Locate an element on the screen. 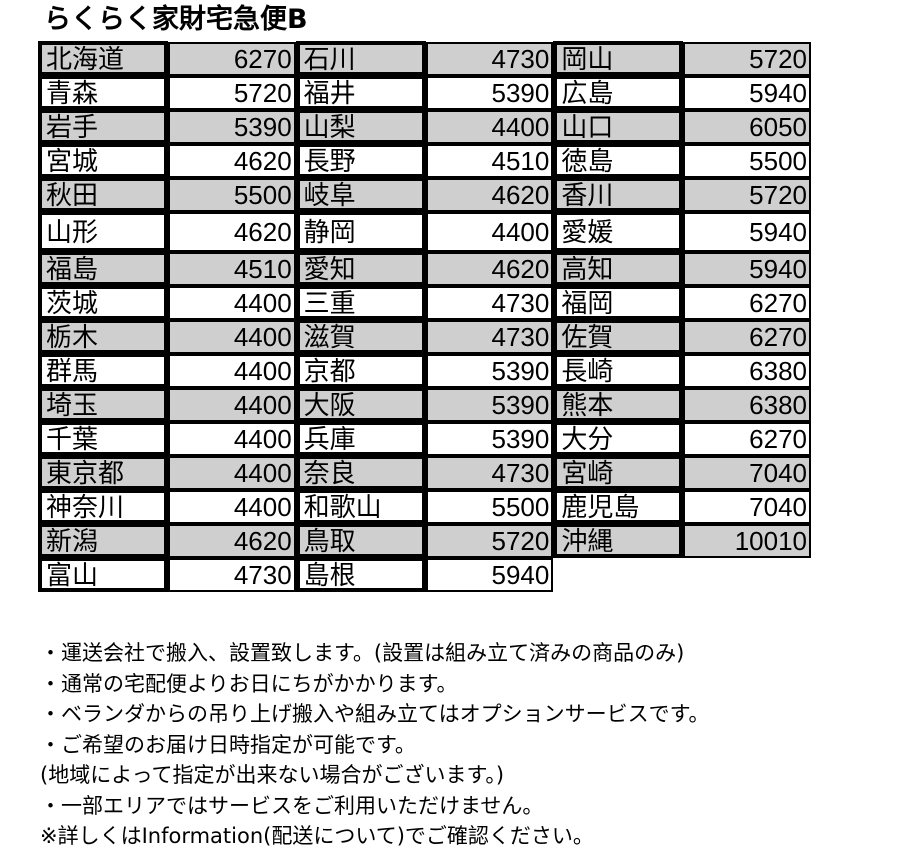 This screenshot has height=859, width=900. prefecture-cell: 愛媛 is located at coordinates (618, 231).